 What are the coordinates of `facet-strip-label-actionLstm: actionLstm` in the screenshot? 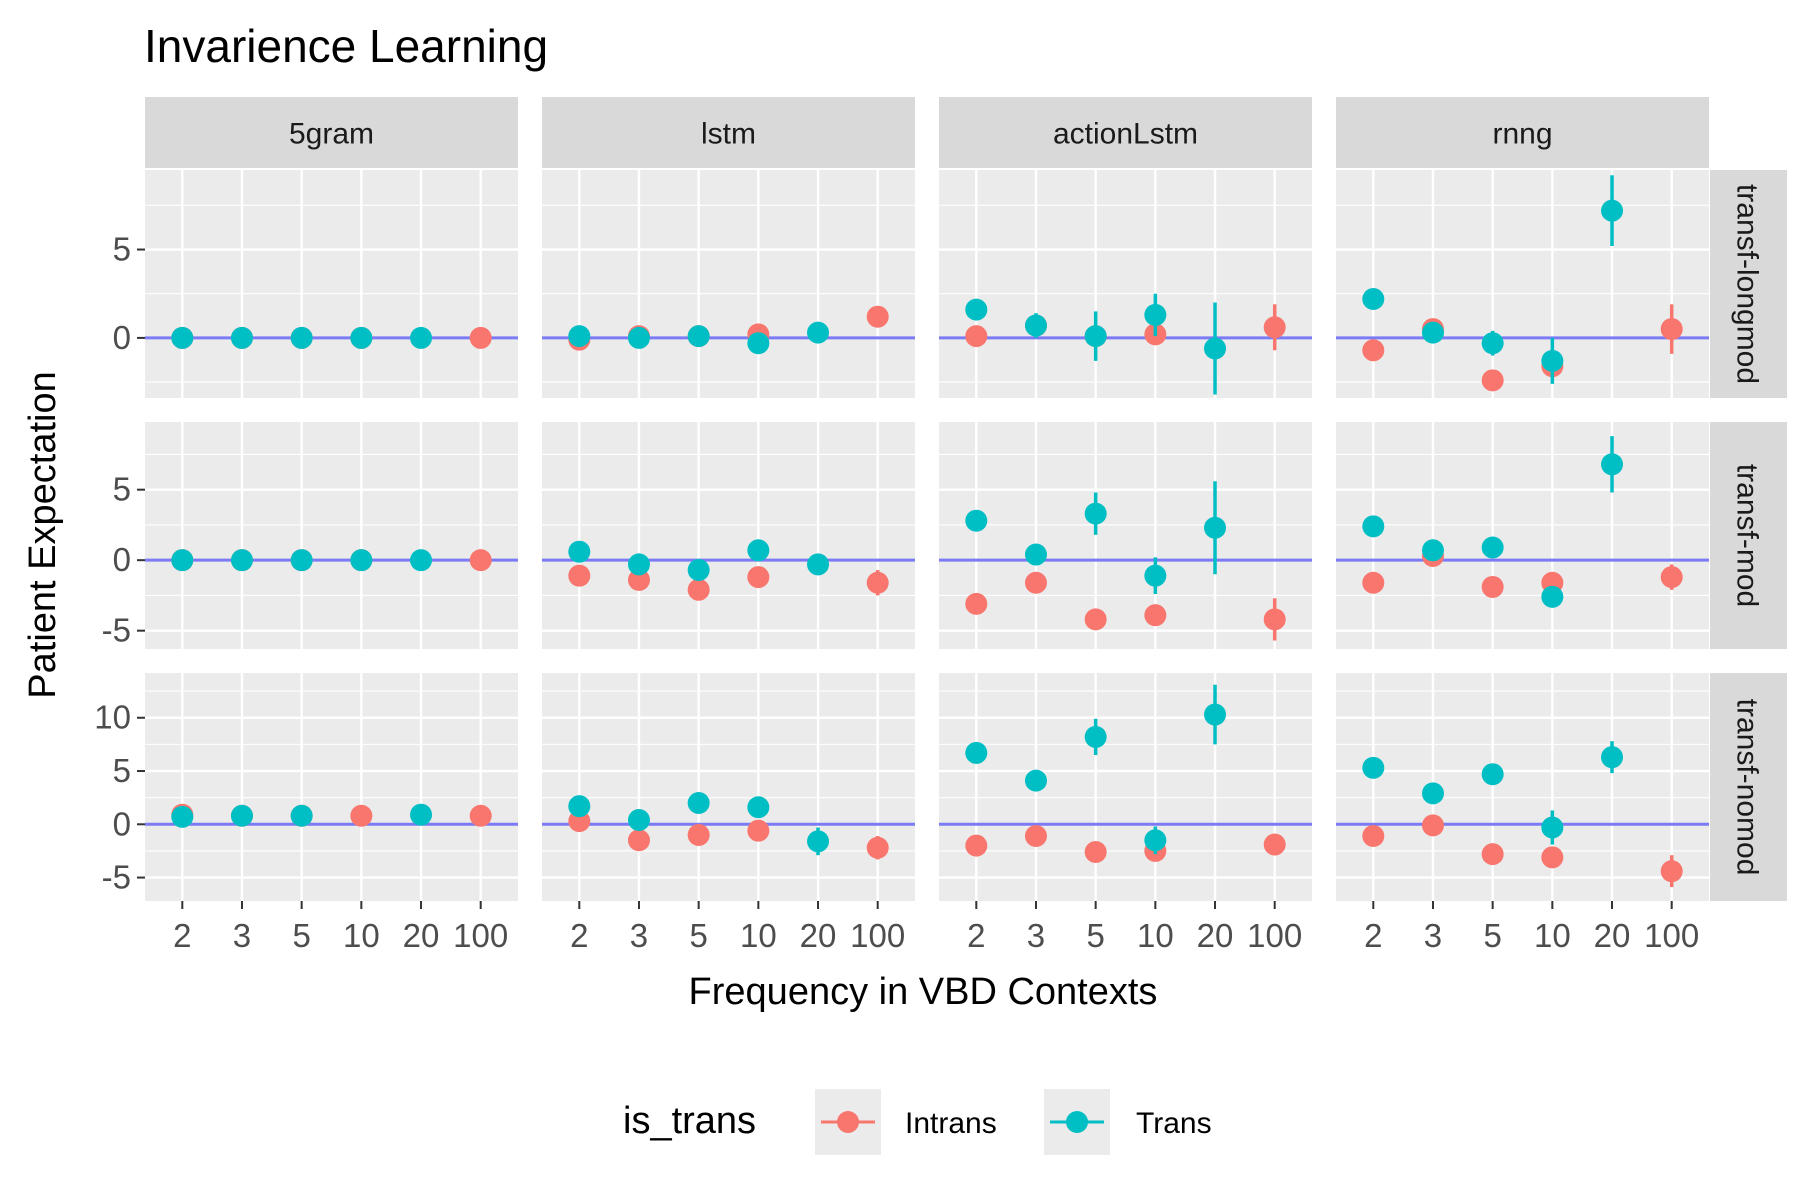 It's located at (1125, 134).